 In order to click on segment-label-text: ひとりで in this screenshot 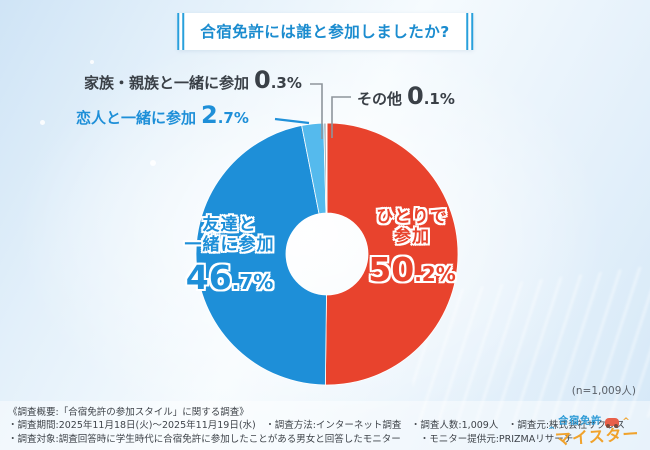, I will do `click(412, 217)`.